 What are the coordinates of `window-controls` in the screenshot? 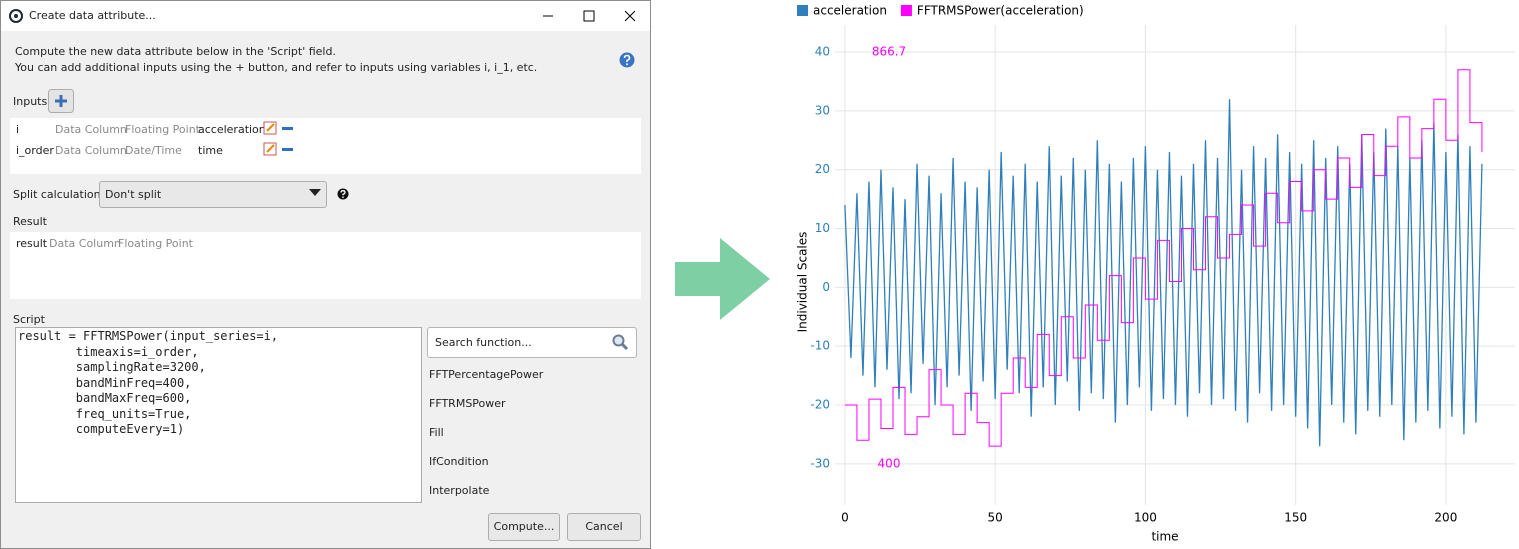 It's located at (591, 16).